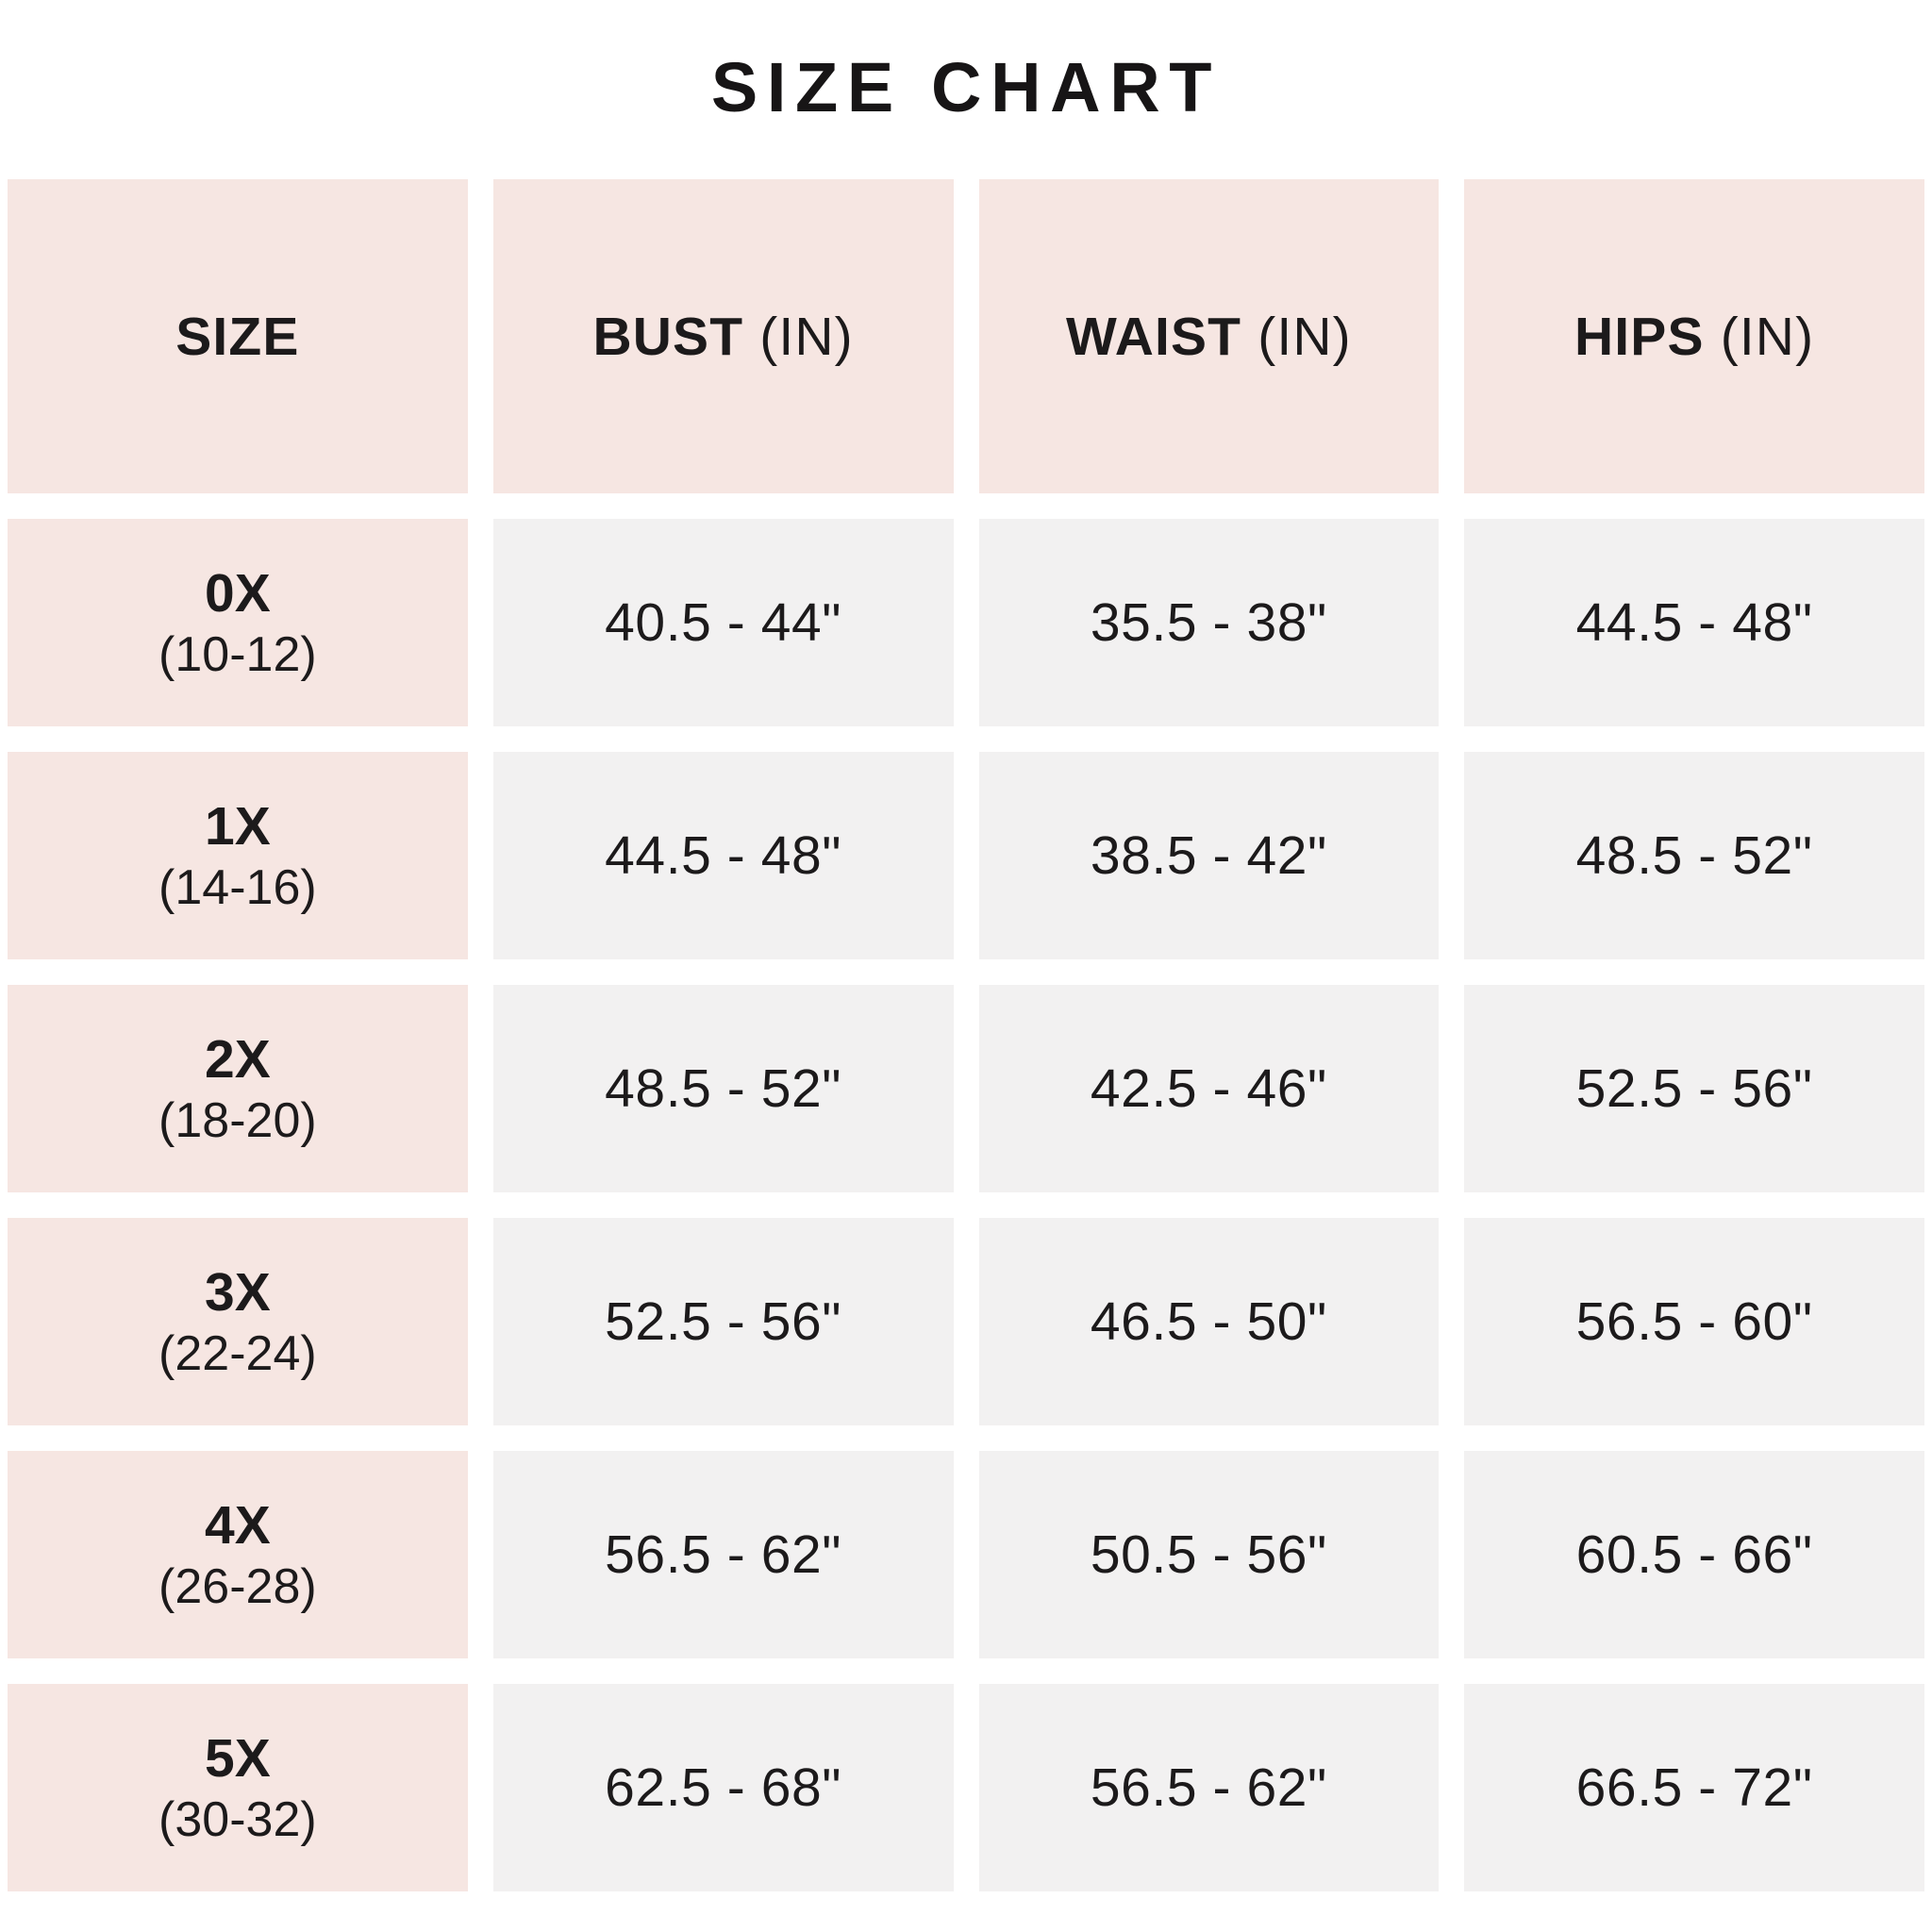 The height and width of the screenshot is (1932, 1932). What do you see at coordinates (1209, 1321) in the screenshot?
I see `waist-cell-3x: 46.5 - 50"` at bounding box center [1209, 1321].